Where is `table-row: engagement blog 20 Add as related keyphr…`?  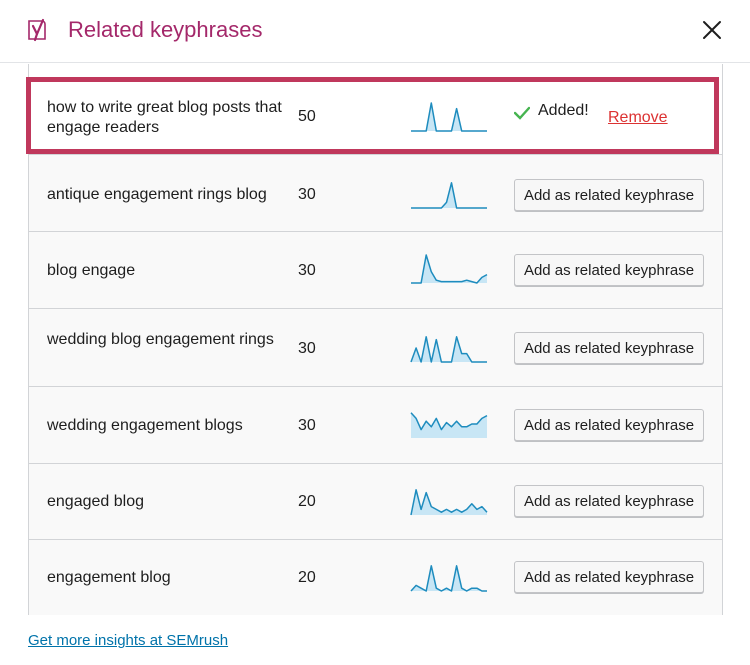 table-row: engagement blog 20 Add as related keyphr… is located at coordinates (375, 577).